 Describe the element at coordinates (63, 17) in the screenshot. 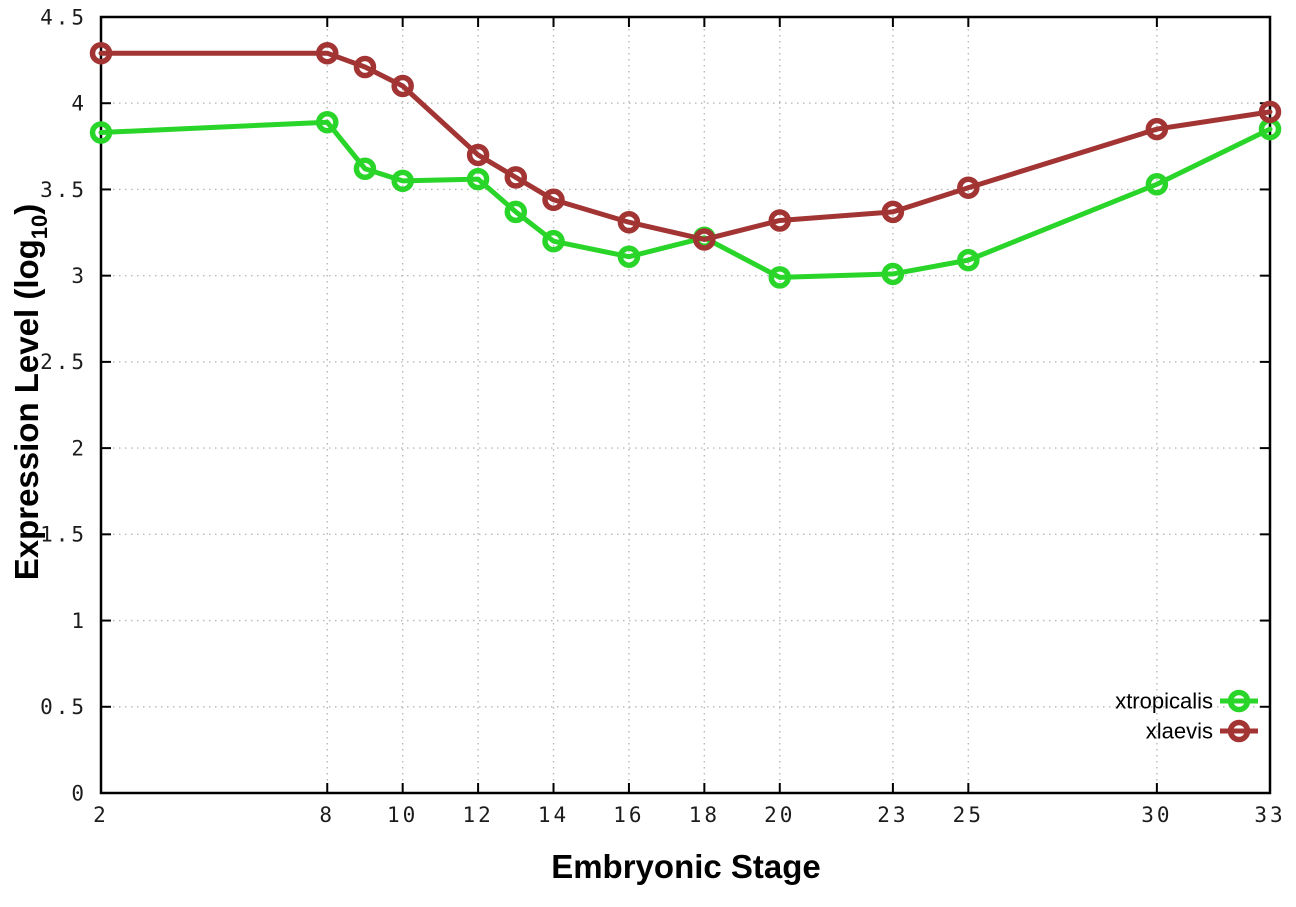

I see `y-tick-label-4.5: 4.5` at that location.